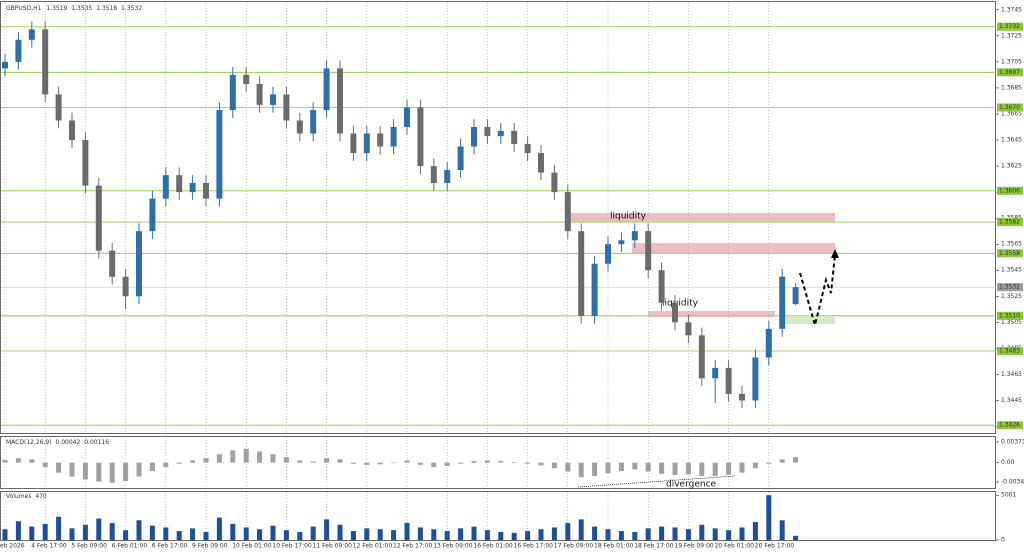  What do you see at coordinates (81, 8) in the screenshot?
I see `ohlc-value: 1.3535` at bounding box center [81, 8].